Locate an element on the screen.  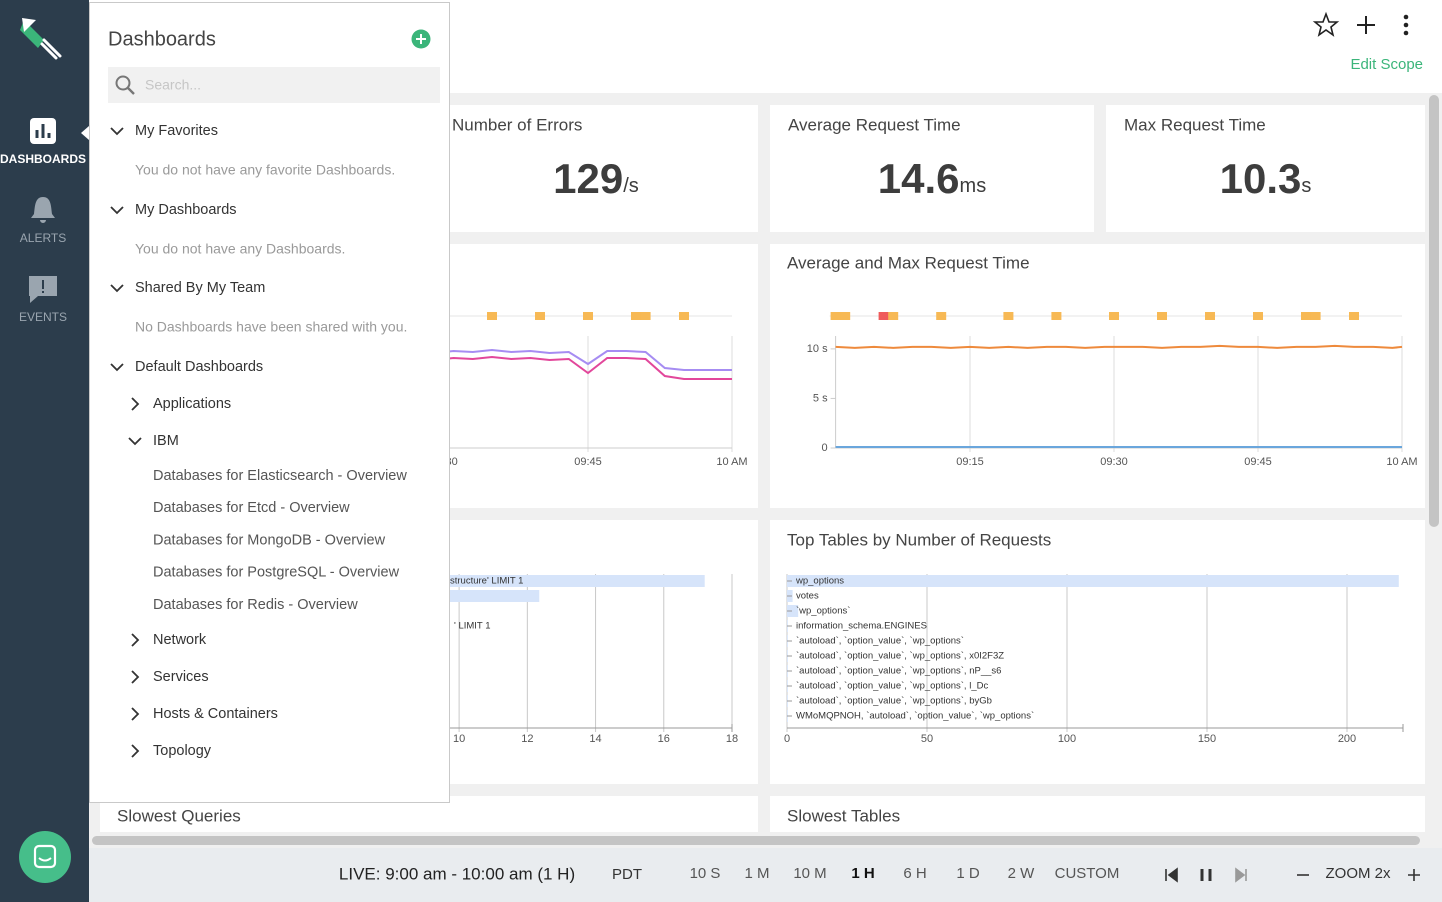
nav-item: DASHBOARDS is located at coordinates (43, 159).